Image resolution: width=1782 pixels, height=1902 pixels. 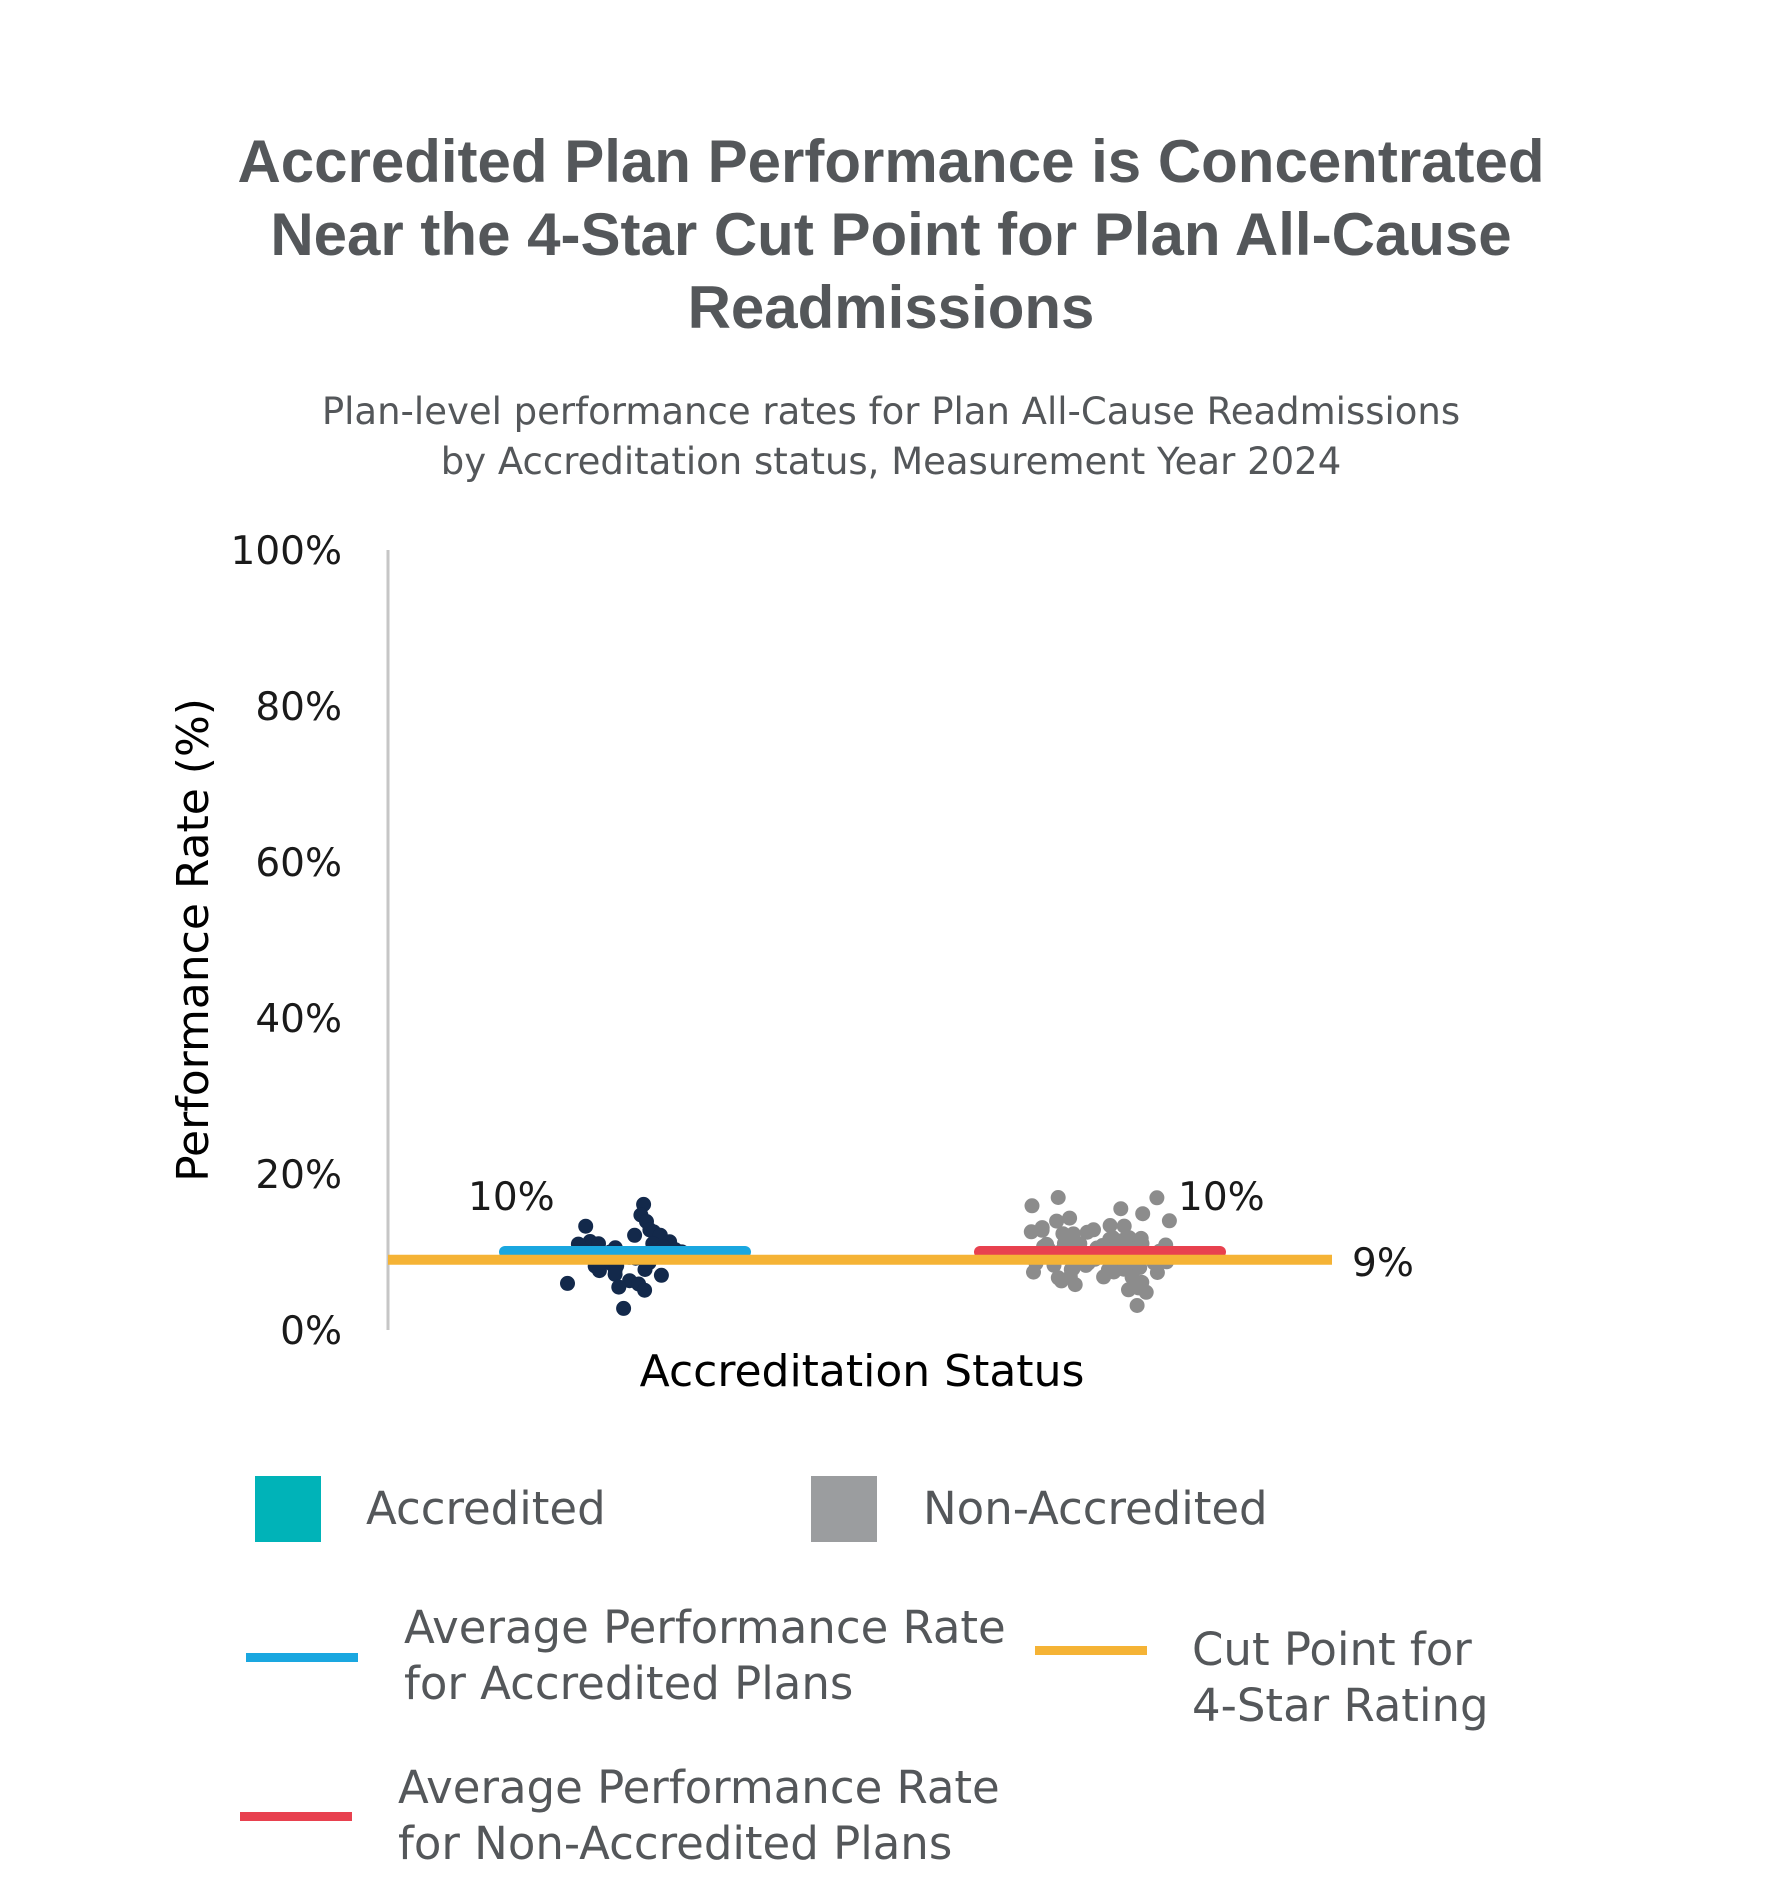 I want to click on reference-lines, so click(x=860, y=1255).